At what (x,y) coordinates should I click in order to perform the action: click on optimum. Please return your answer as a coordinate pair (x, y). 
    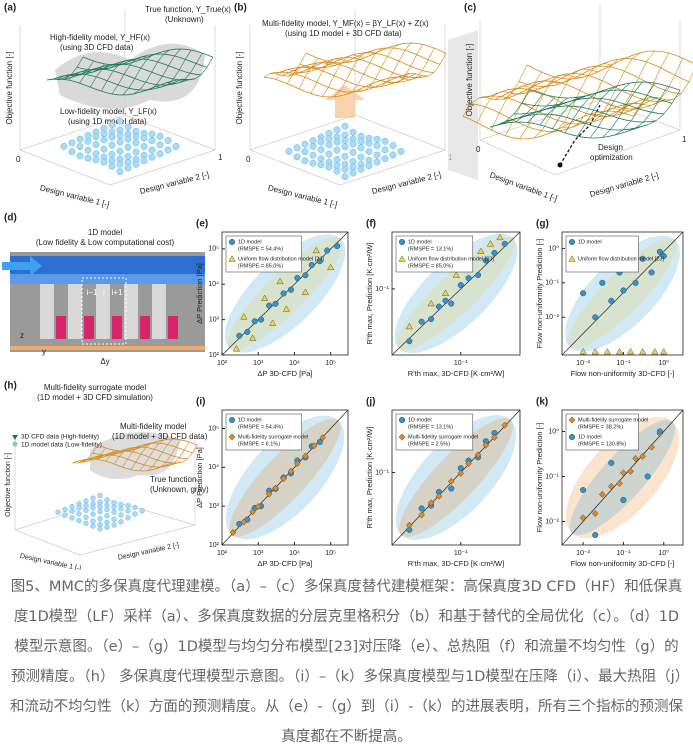
    Looking at the image, I should click on (560, 165).